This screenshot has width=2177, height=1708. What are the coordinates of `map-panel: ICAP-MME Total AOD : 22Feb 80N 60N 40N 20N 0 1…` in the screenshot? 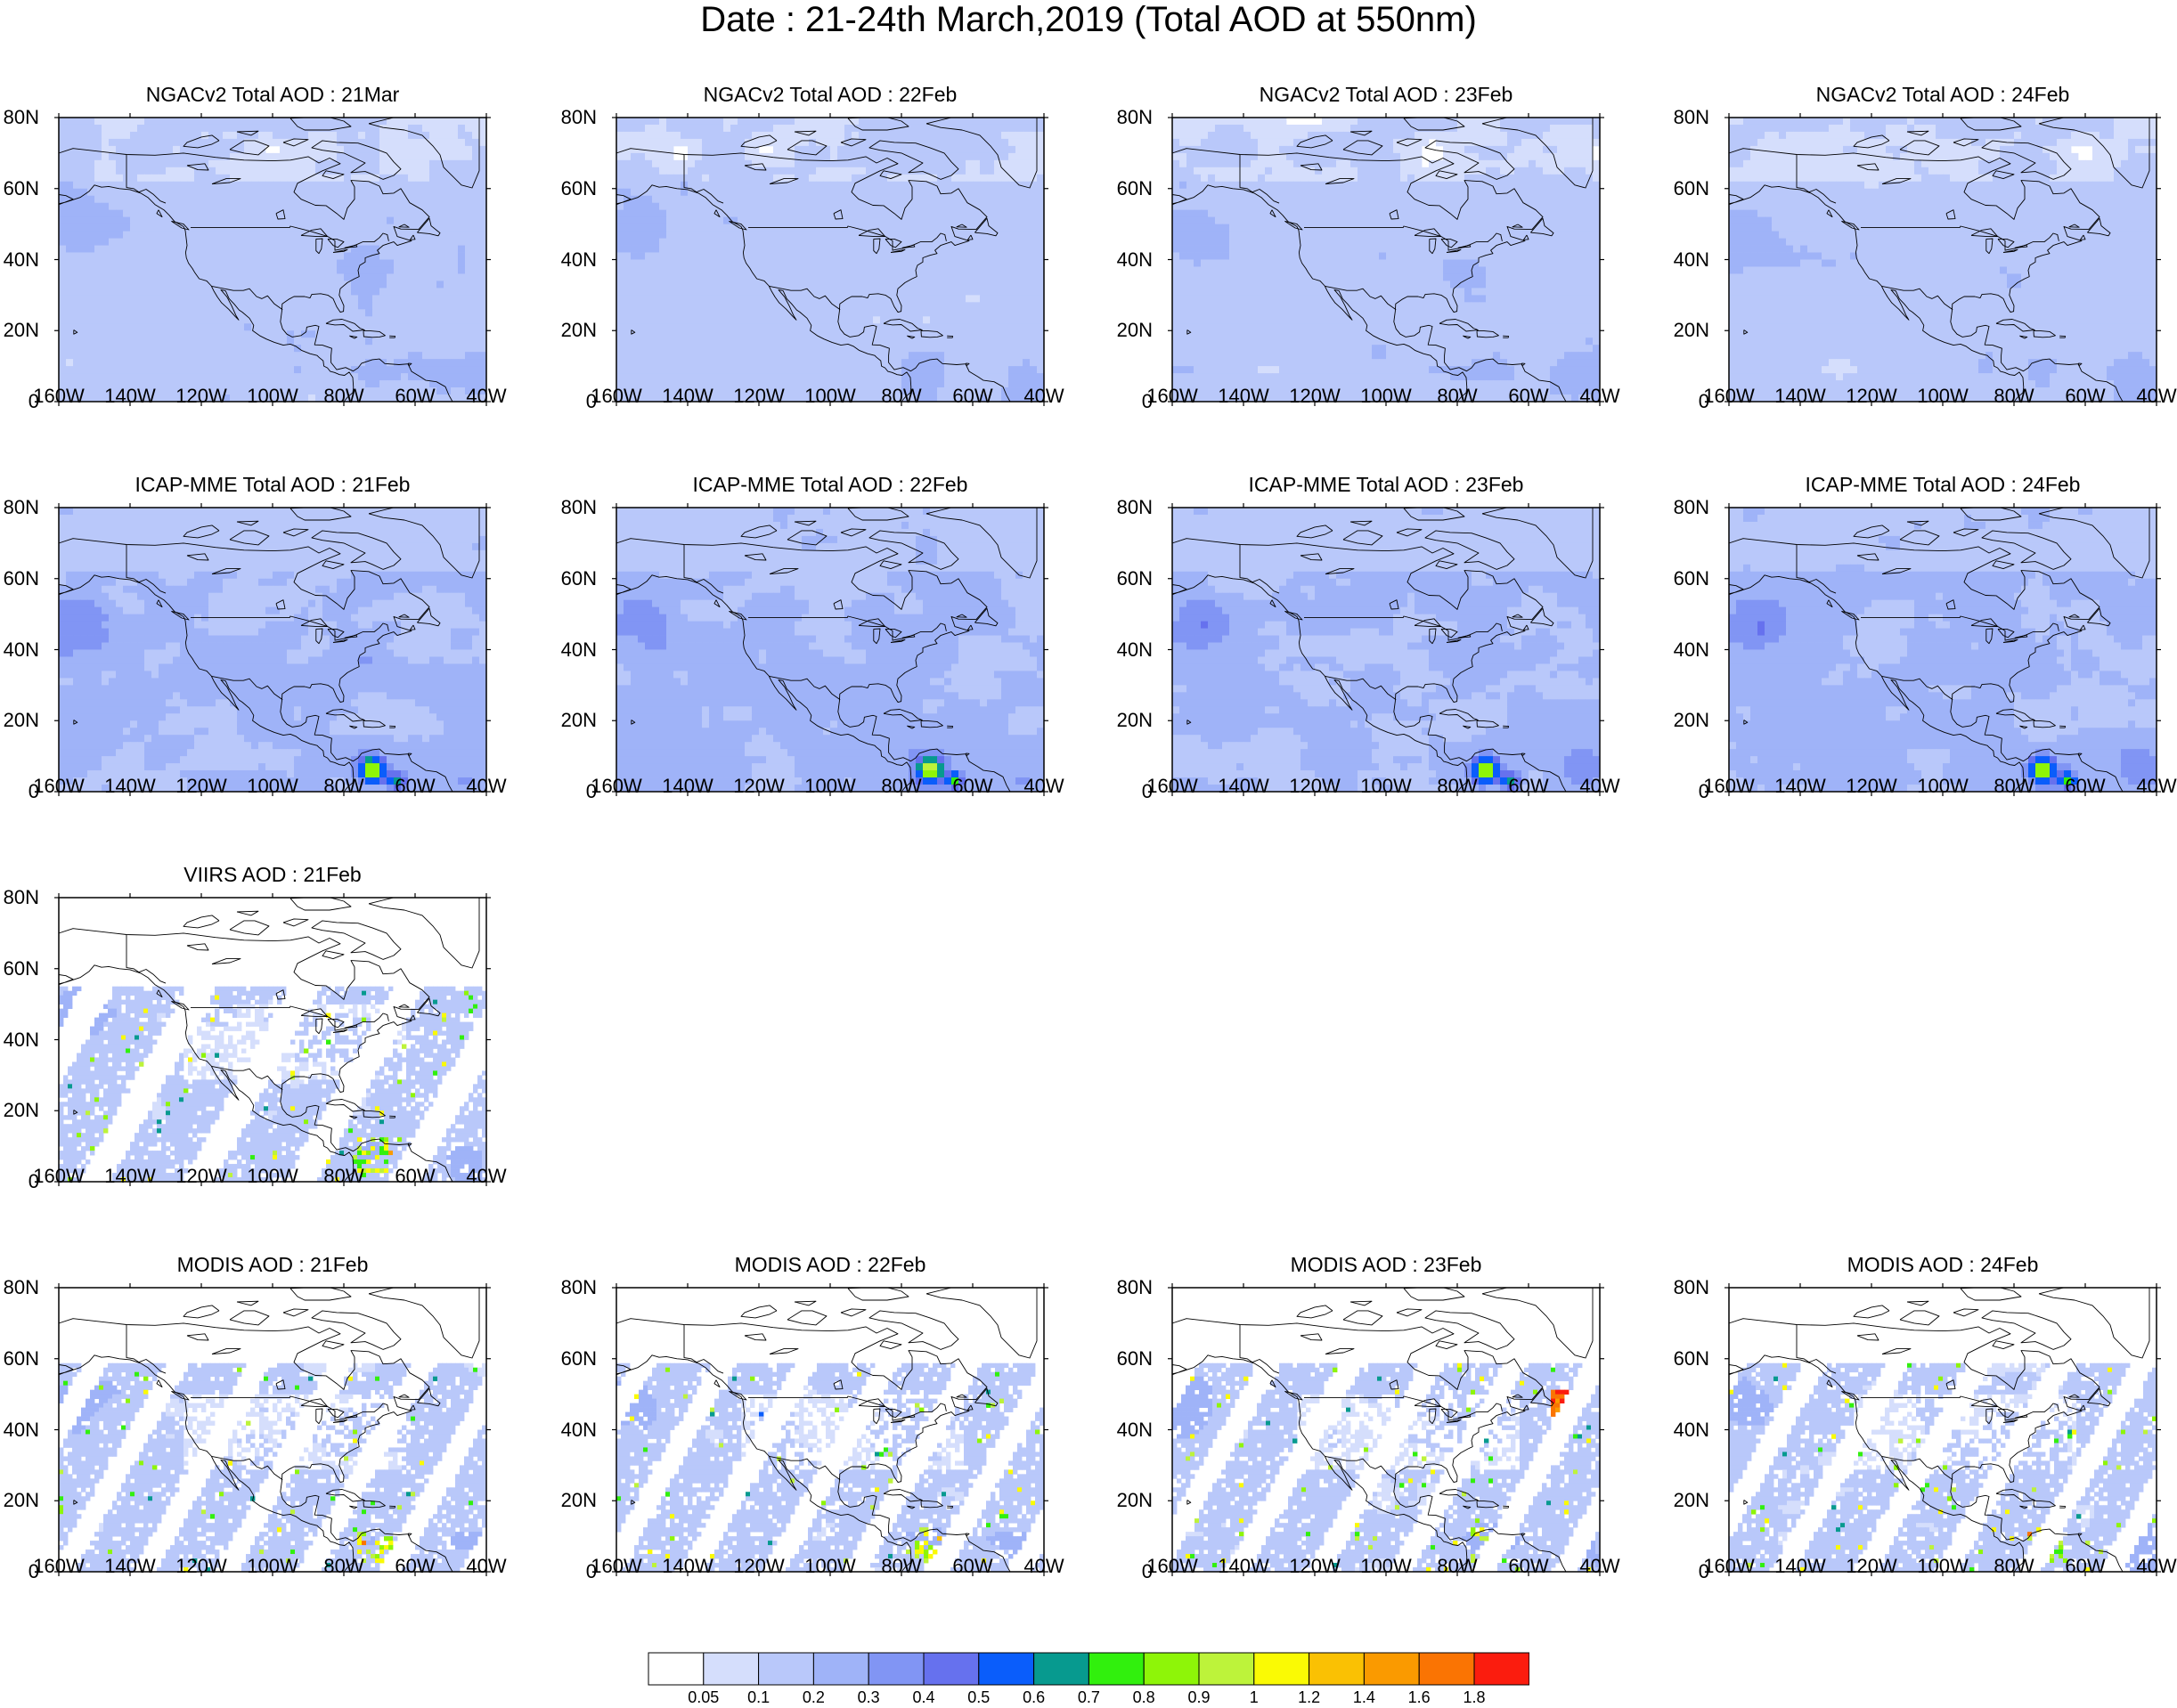 It's located at (811, 640).